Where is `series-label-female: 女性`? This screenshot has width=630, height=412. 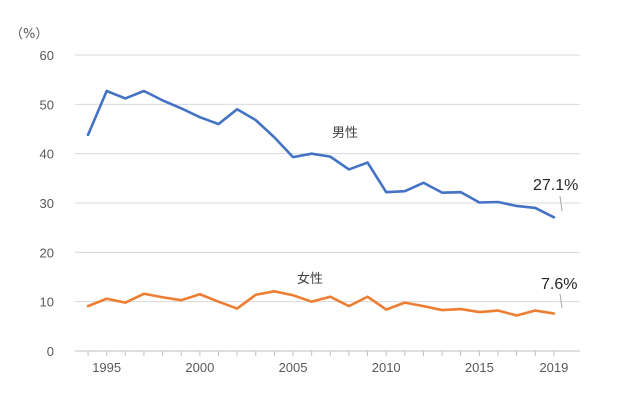
series-label-female: 女性 is located at coordinates (310, 279).